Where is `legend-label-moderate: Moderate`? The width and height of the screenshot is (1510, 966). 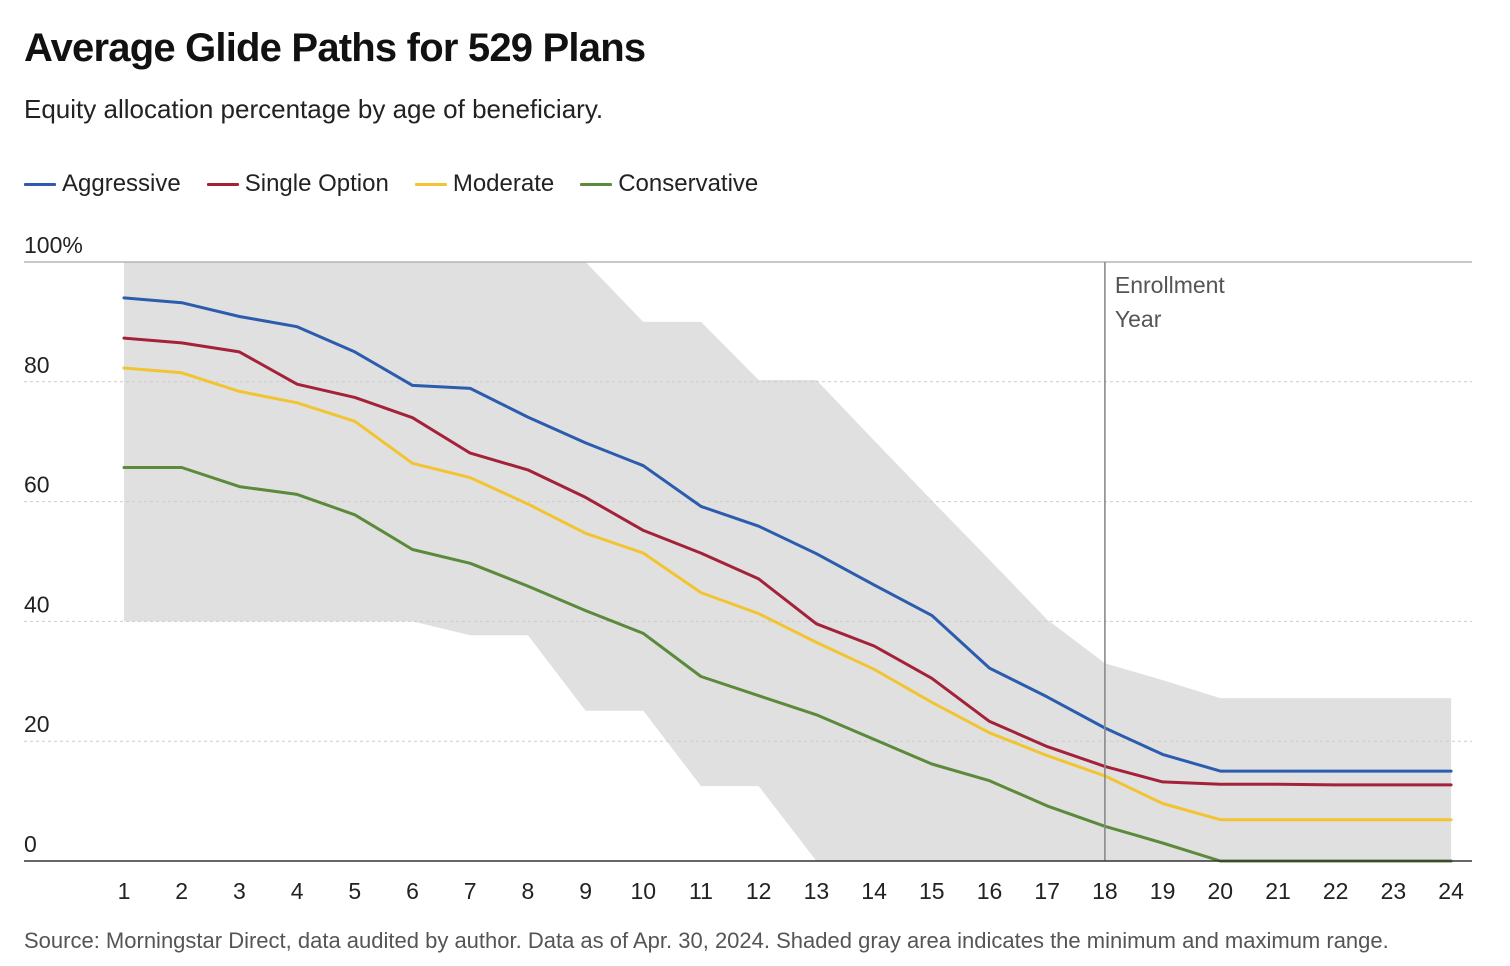
legend-label-moderate: Moderate is located at coordinates (503, 183).